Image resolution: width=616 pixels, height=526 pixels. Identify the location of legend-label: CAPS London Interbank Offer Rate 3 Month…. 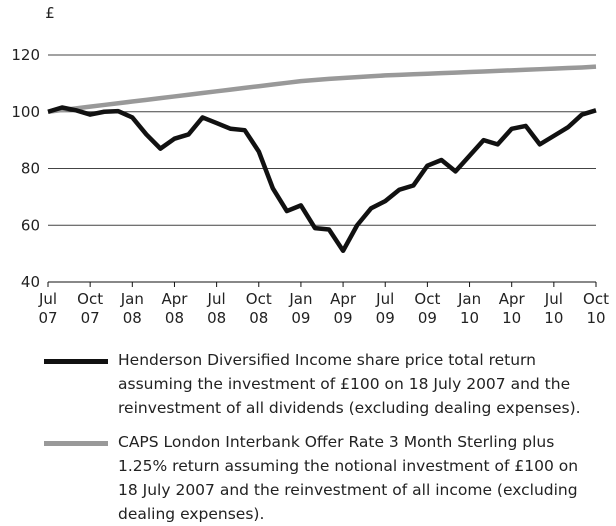
(348, 478).